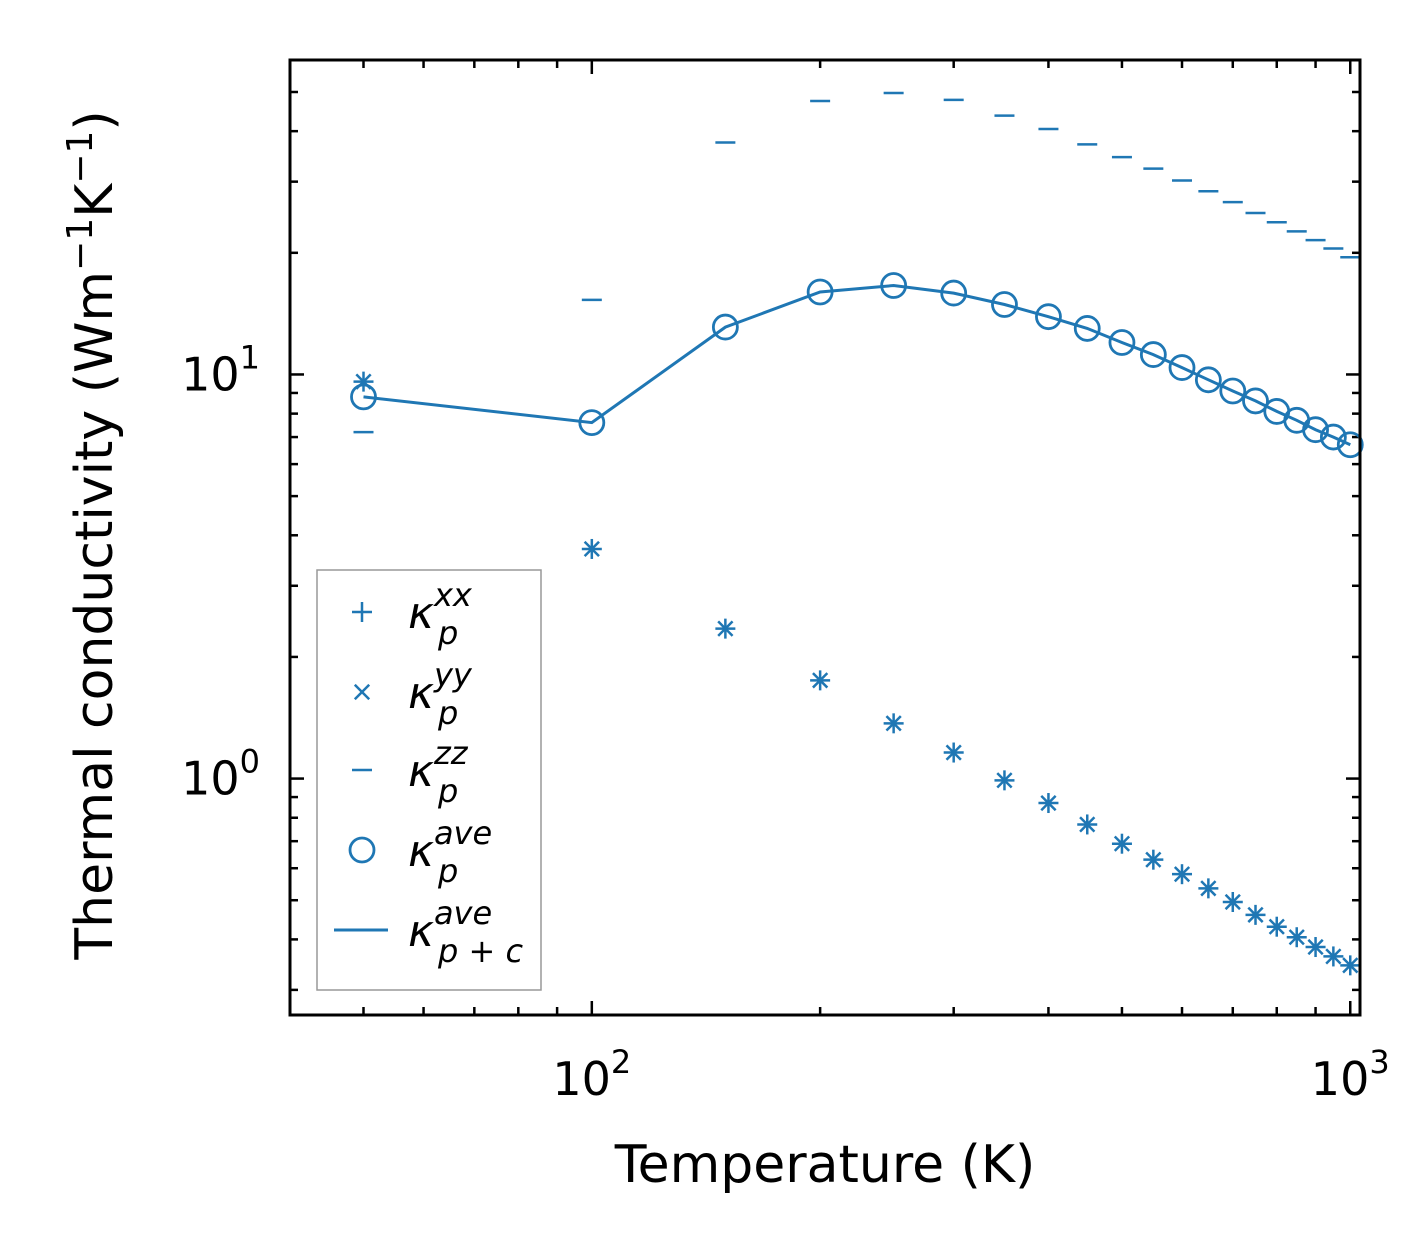 The image size is (1421, 1254). I want to click on legend-entry-zz: κzz p, so click(410, 772).